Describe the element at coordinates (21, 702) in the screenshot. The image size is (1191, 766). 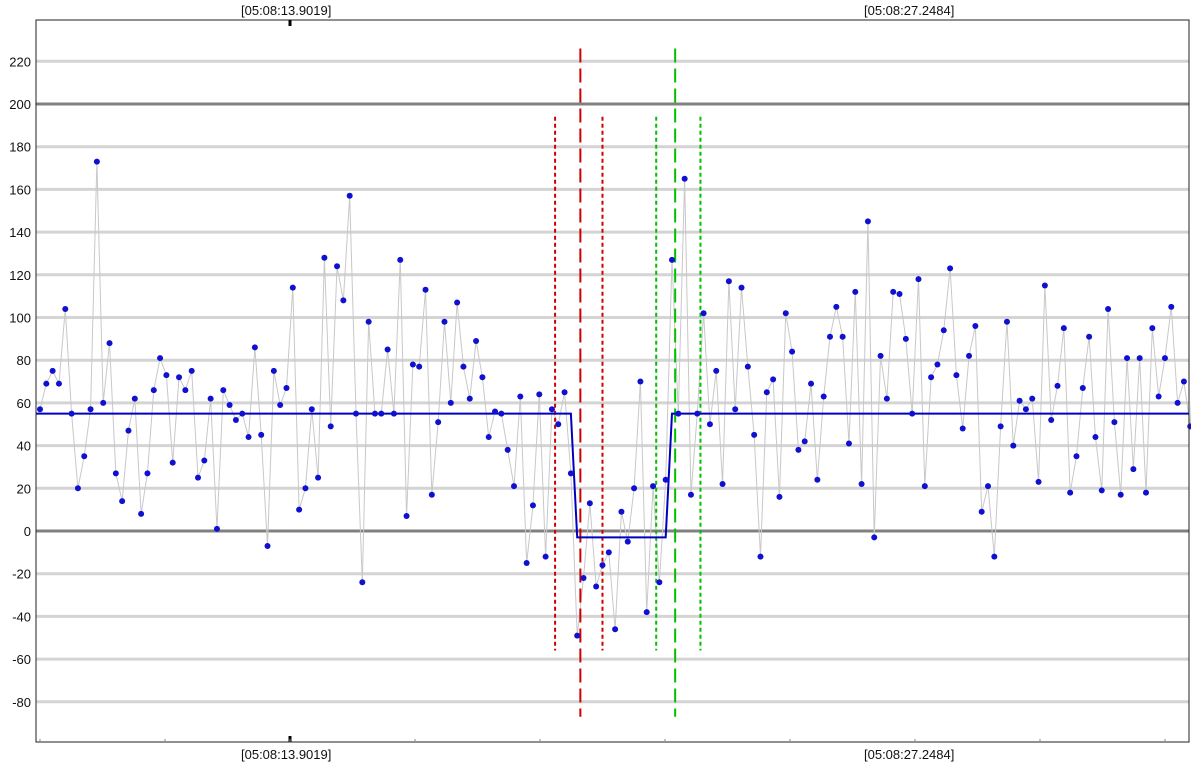
I see `y-tick-label: -80` at that location.